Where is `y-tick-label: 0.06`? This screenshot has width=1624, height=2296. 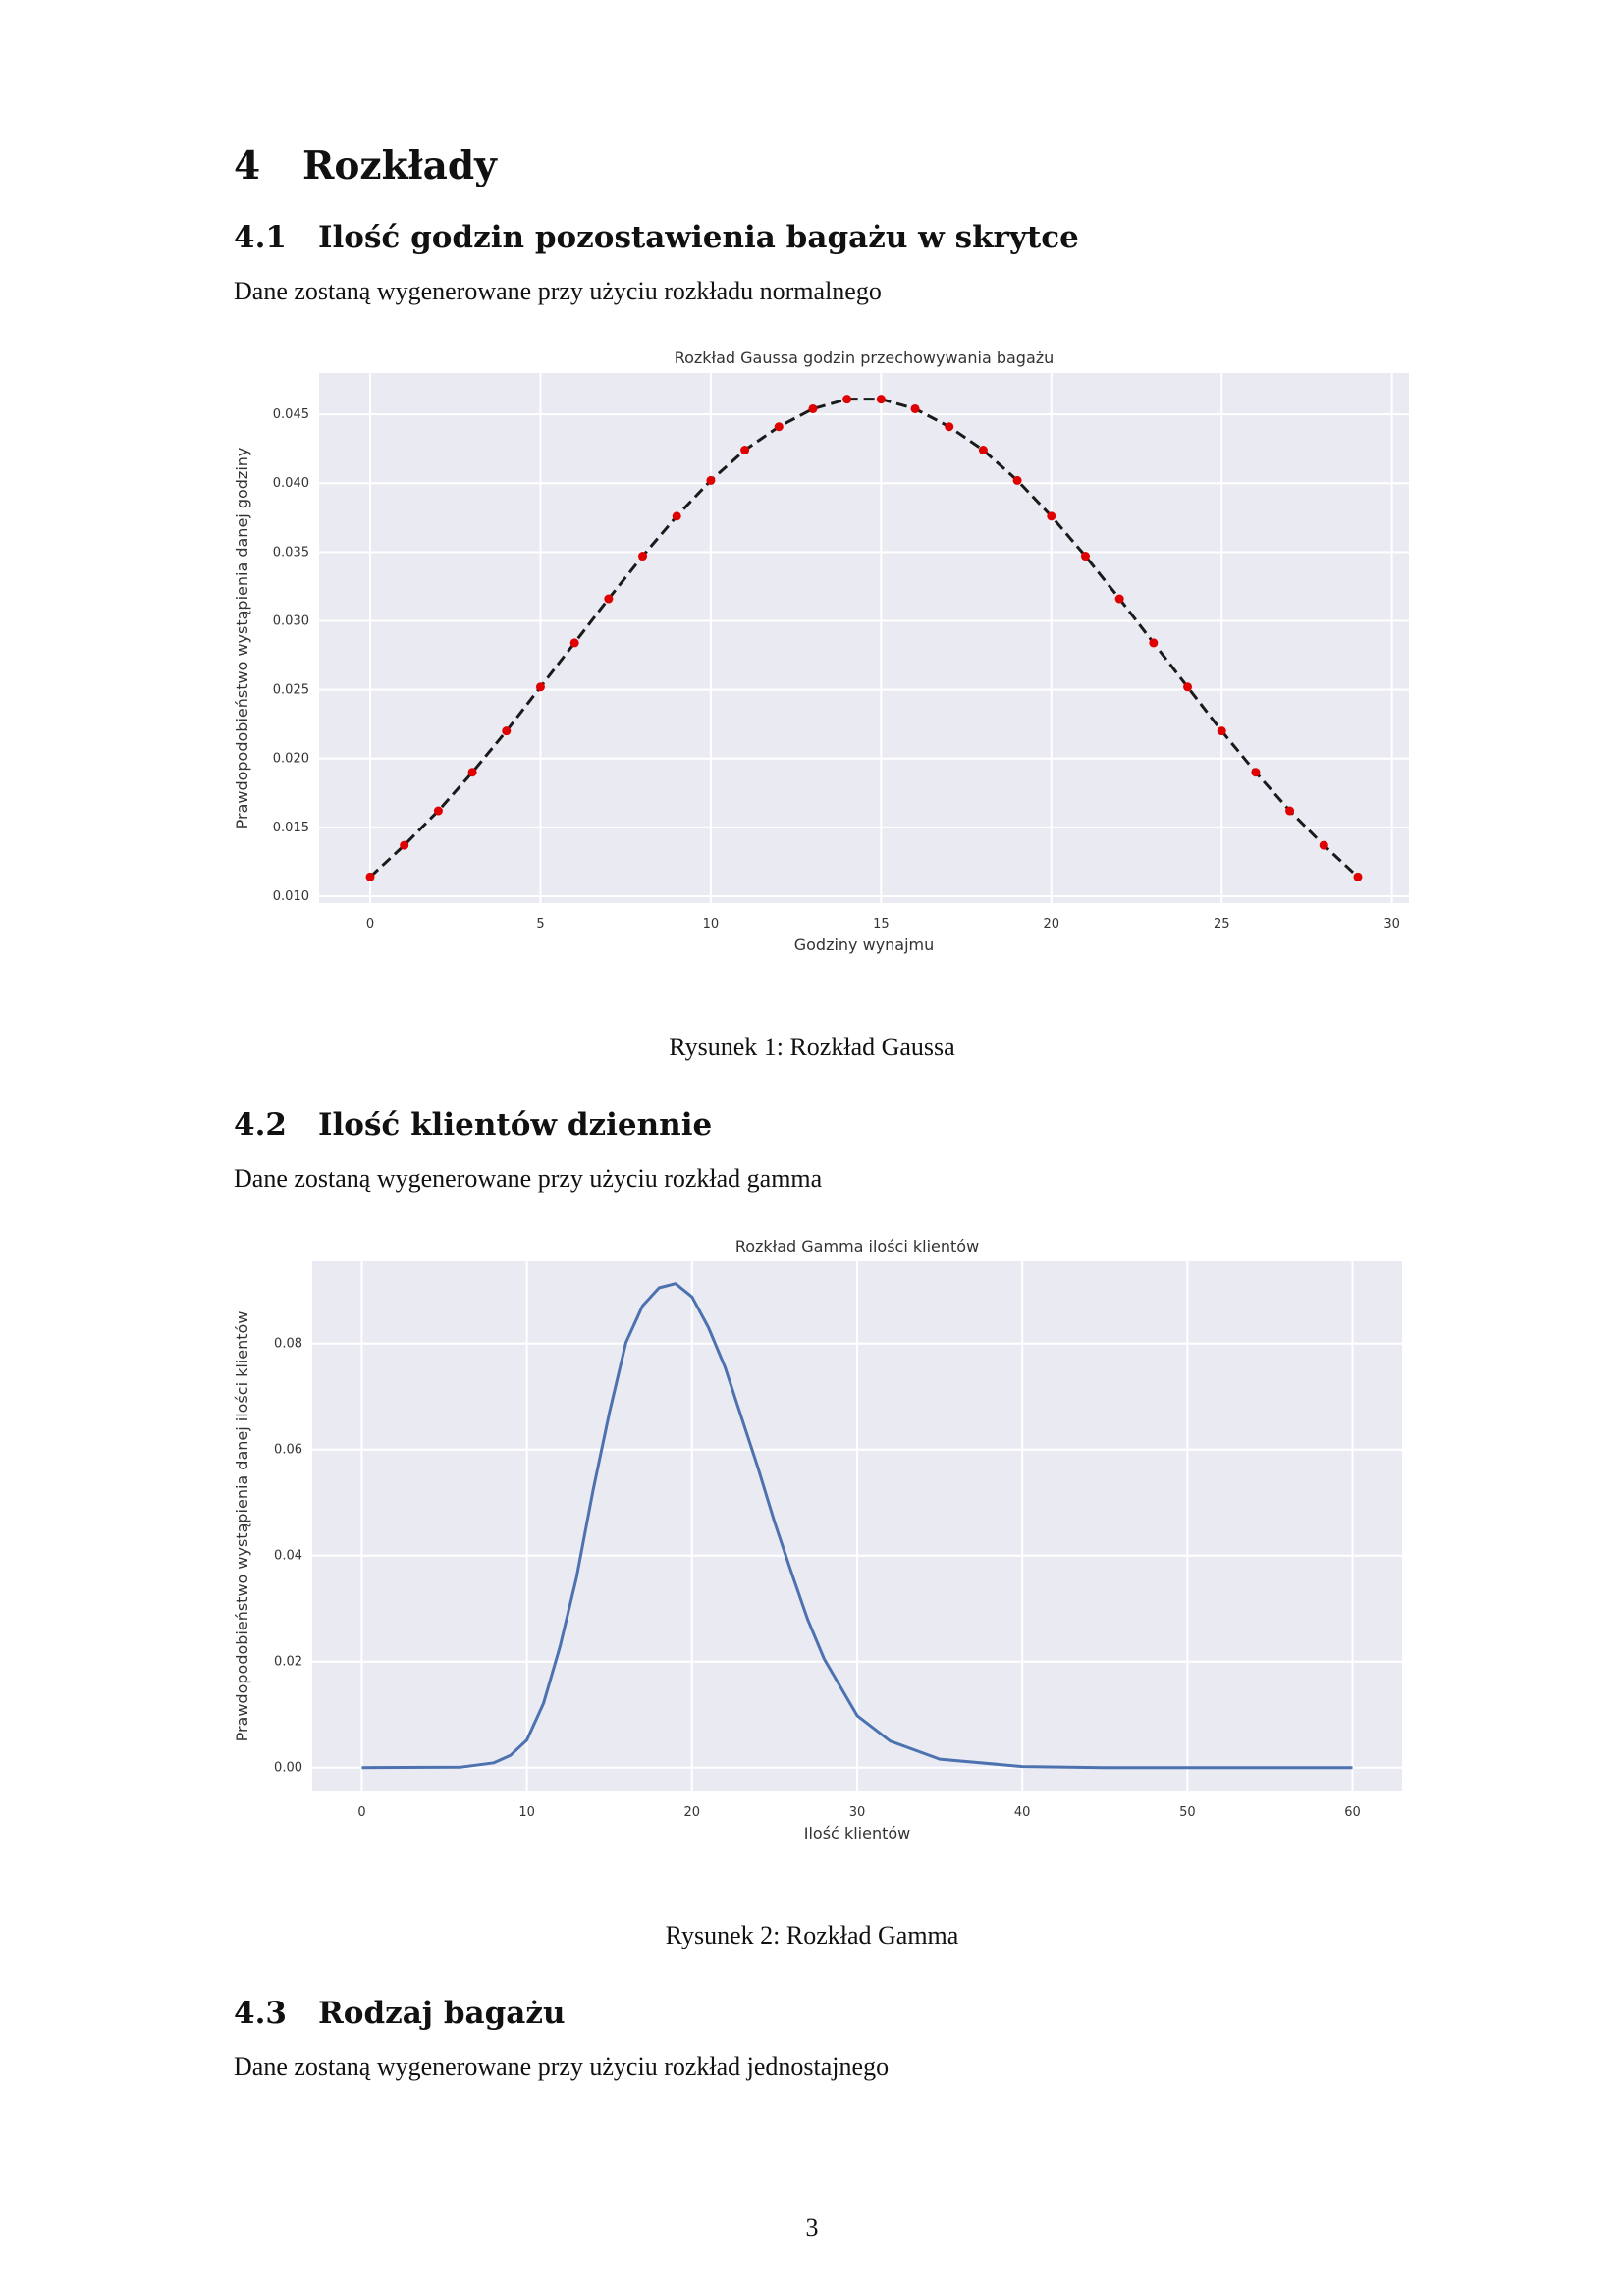
y-tick-label: 0.06 is located at coordinates (288, 1450).